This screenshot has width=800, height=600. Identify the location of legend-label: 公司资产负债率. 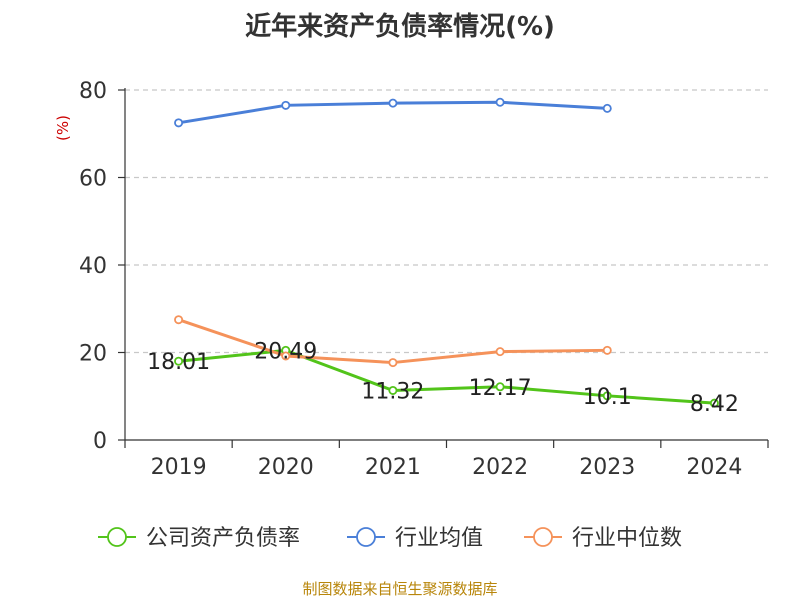
(223, 538).